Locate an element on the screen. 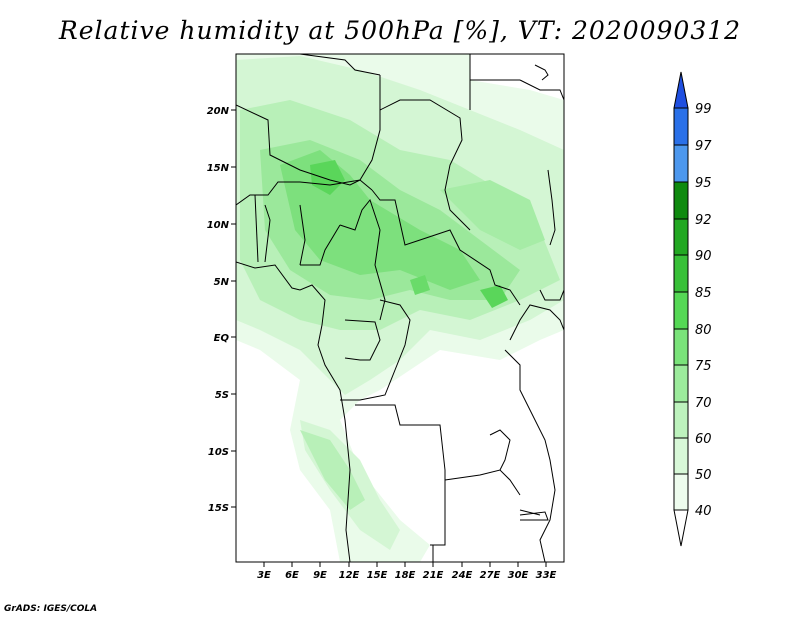 Image resolution: width=800 pixels, height=618 pixels. lon-label-15e: 15E is located at coordinates (377, 575).